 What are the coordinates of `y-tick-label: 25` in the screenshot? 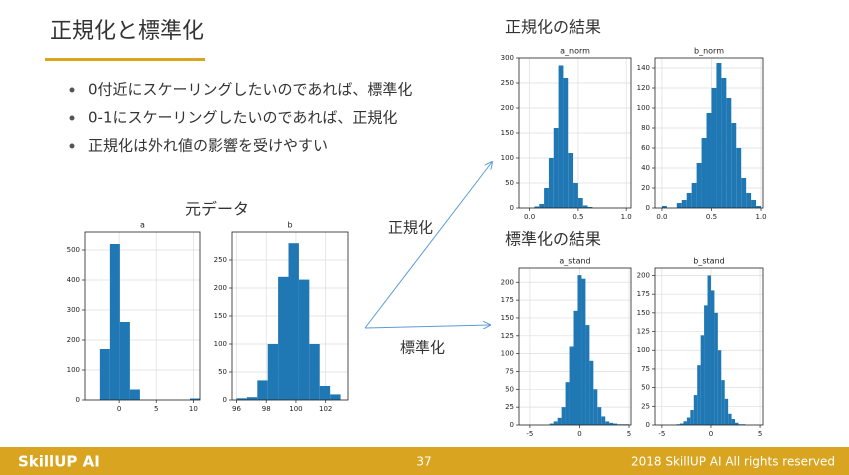 It's located at (509, 407).